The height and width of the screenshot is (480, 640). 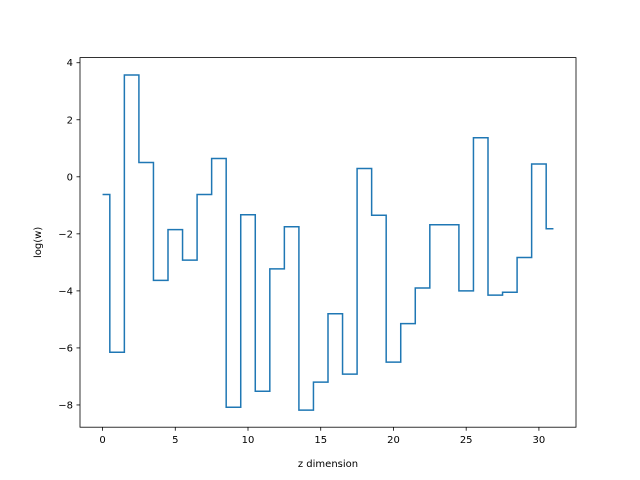 I want to click on x-tick-label: 5, so click(x=175, y=440).